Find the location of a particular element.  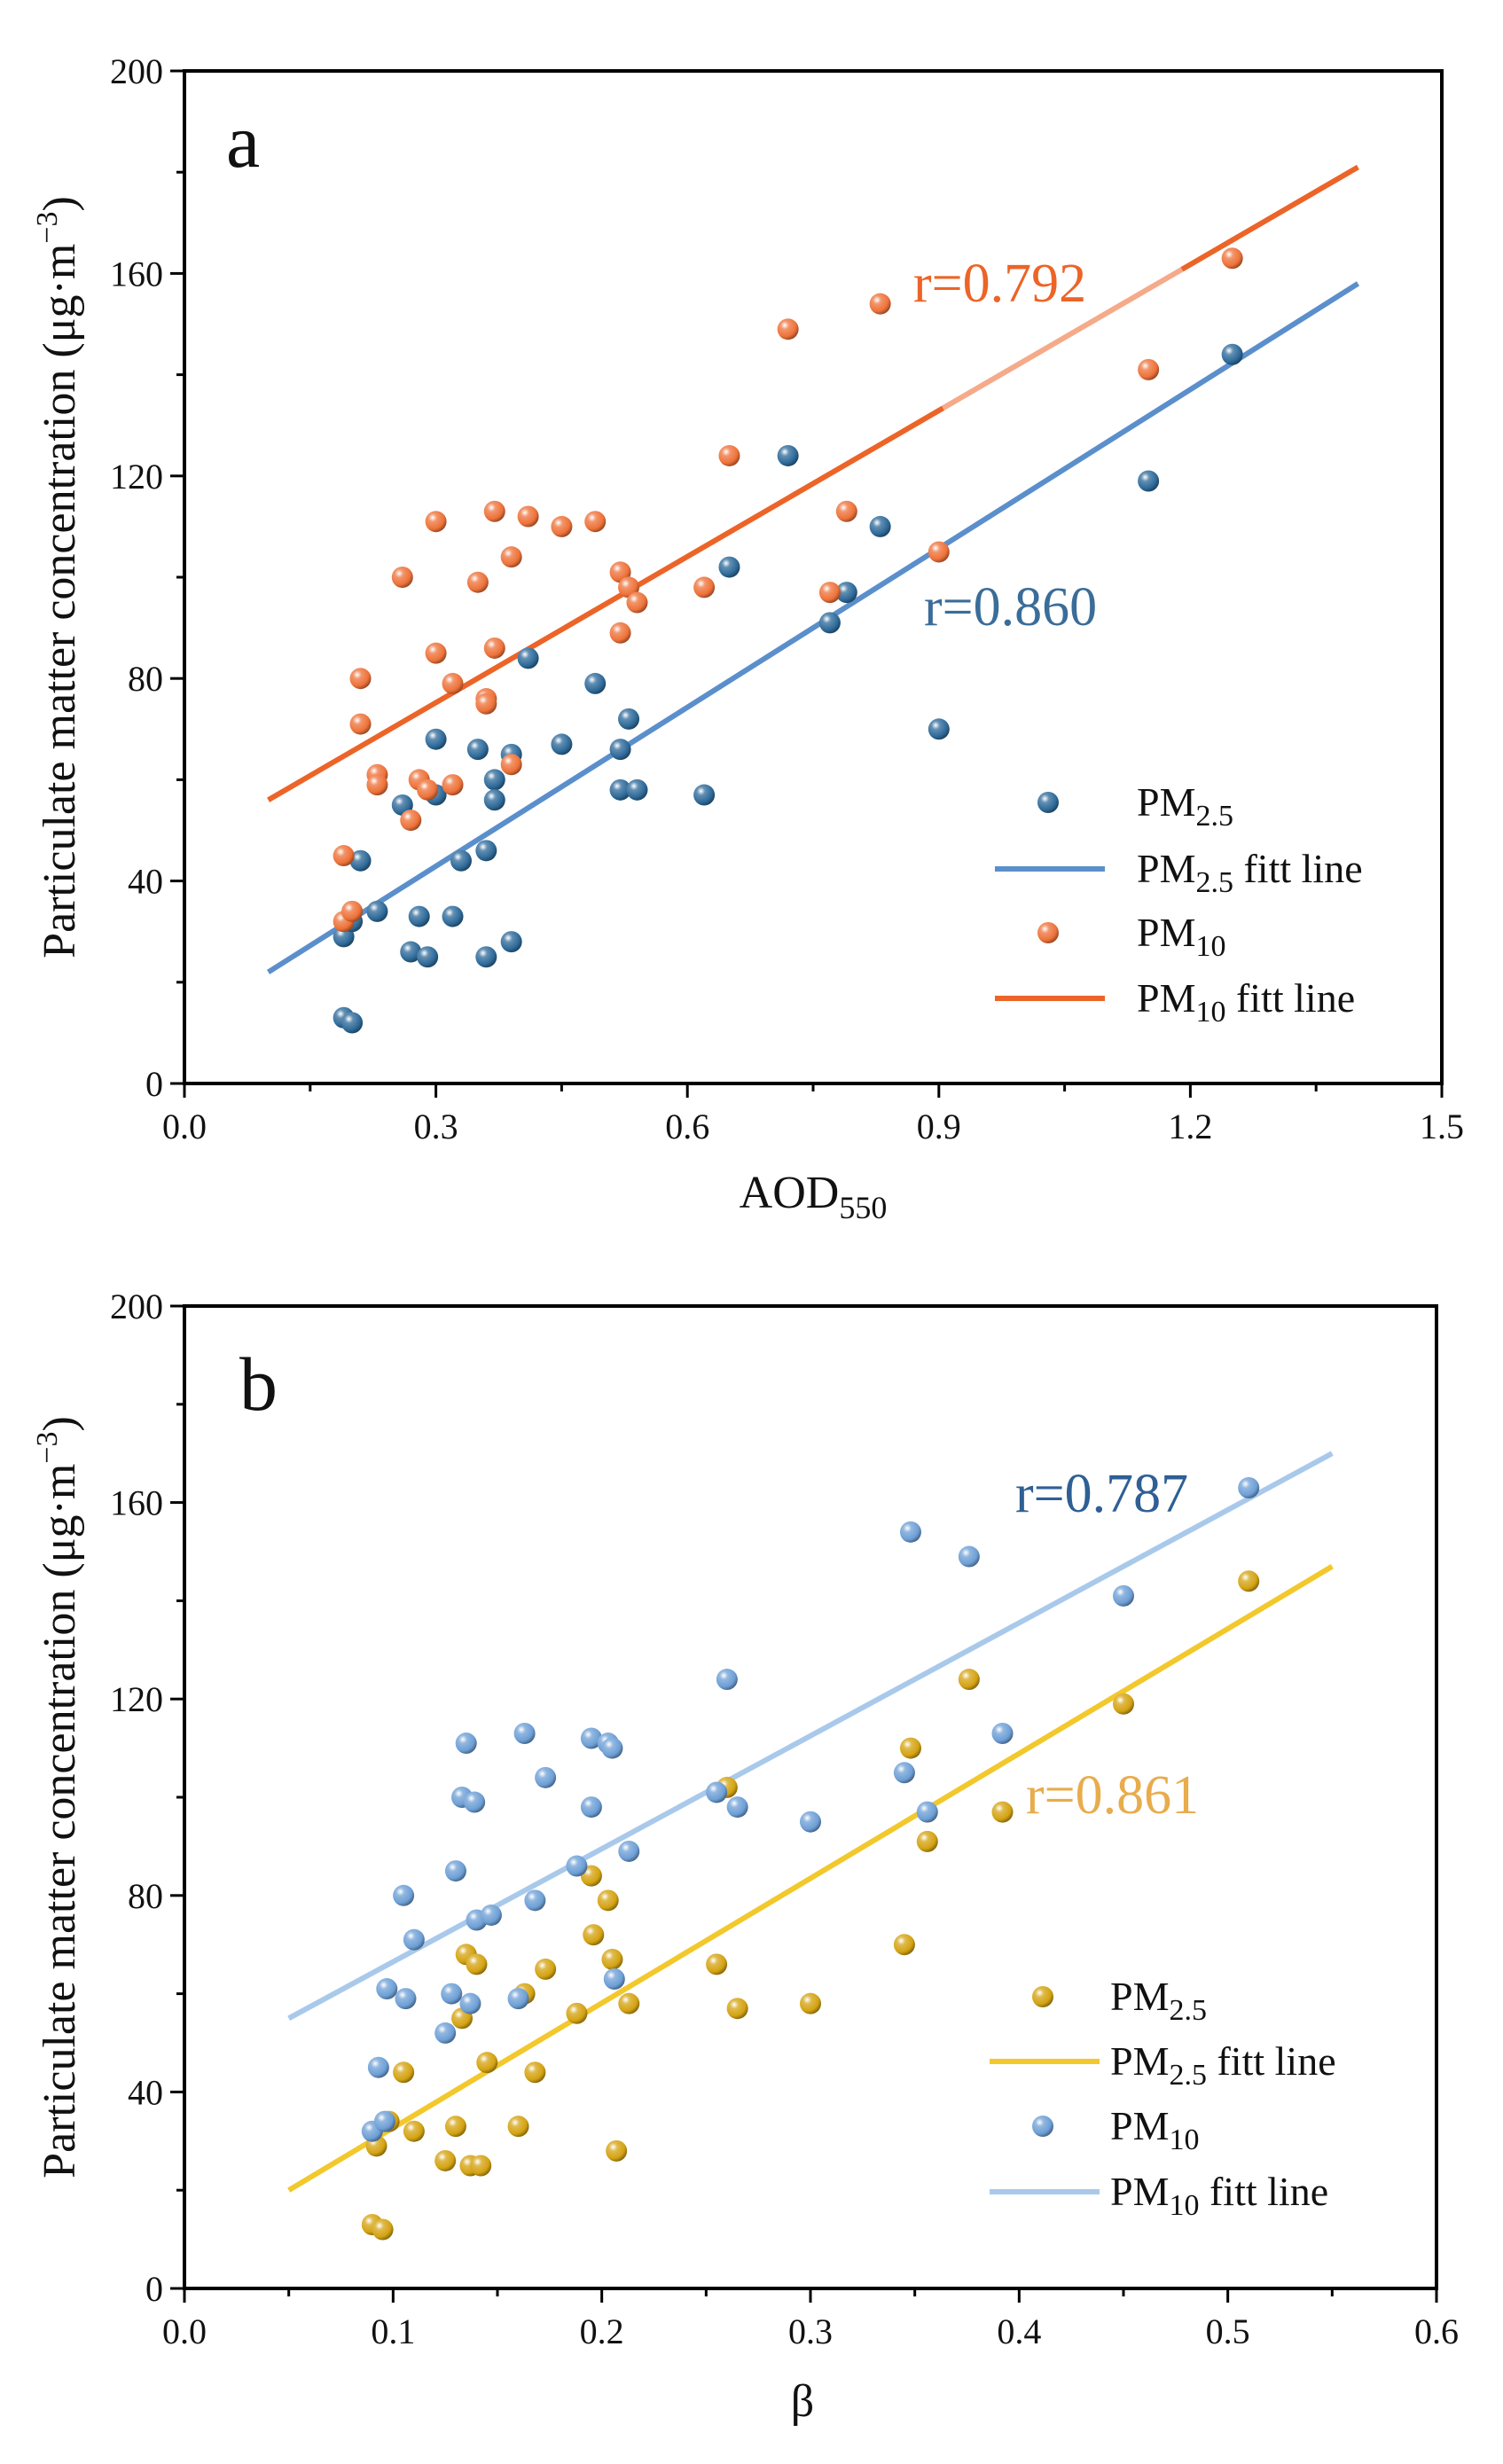

y-axis-title-close: ) is located at coordinates (60, 204).